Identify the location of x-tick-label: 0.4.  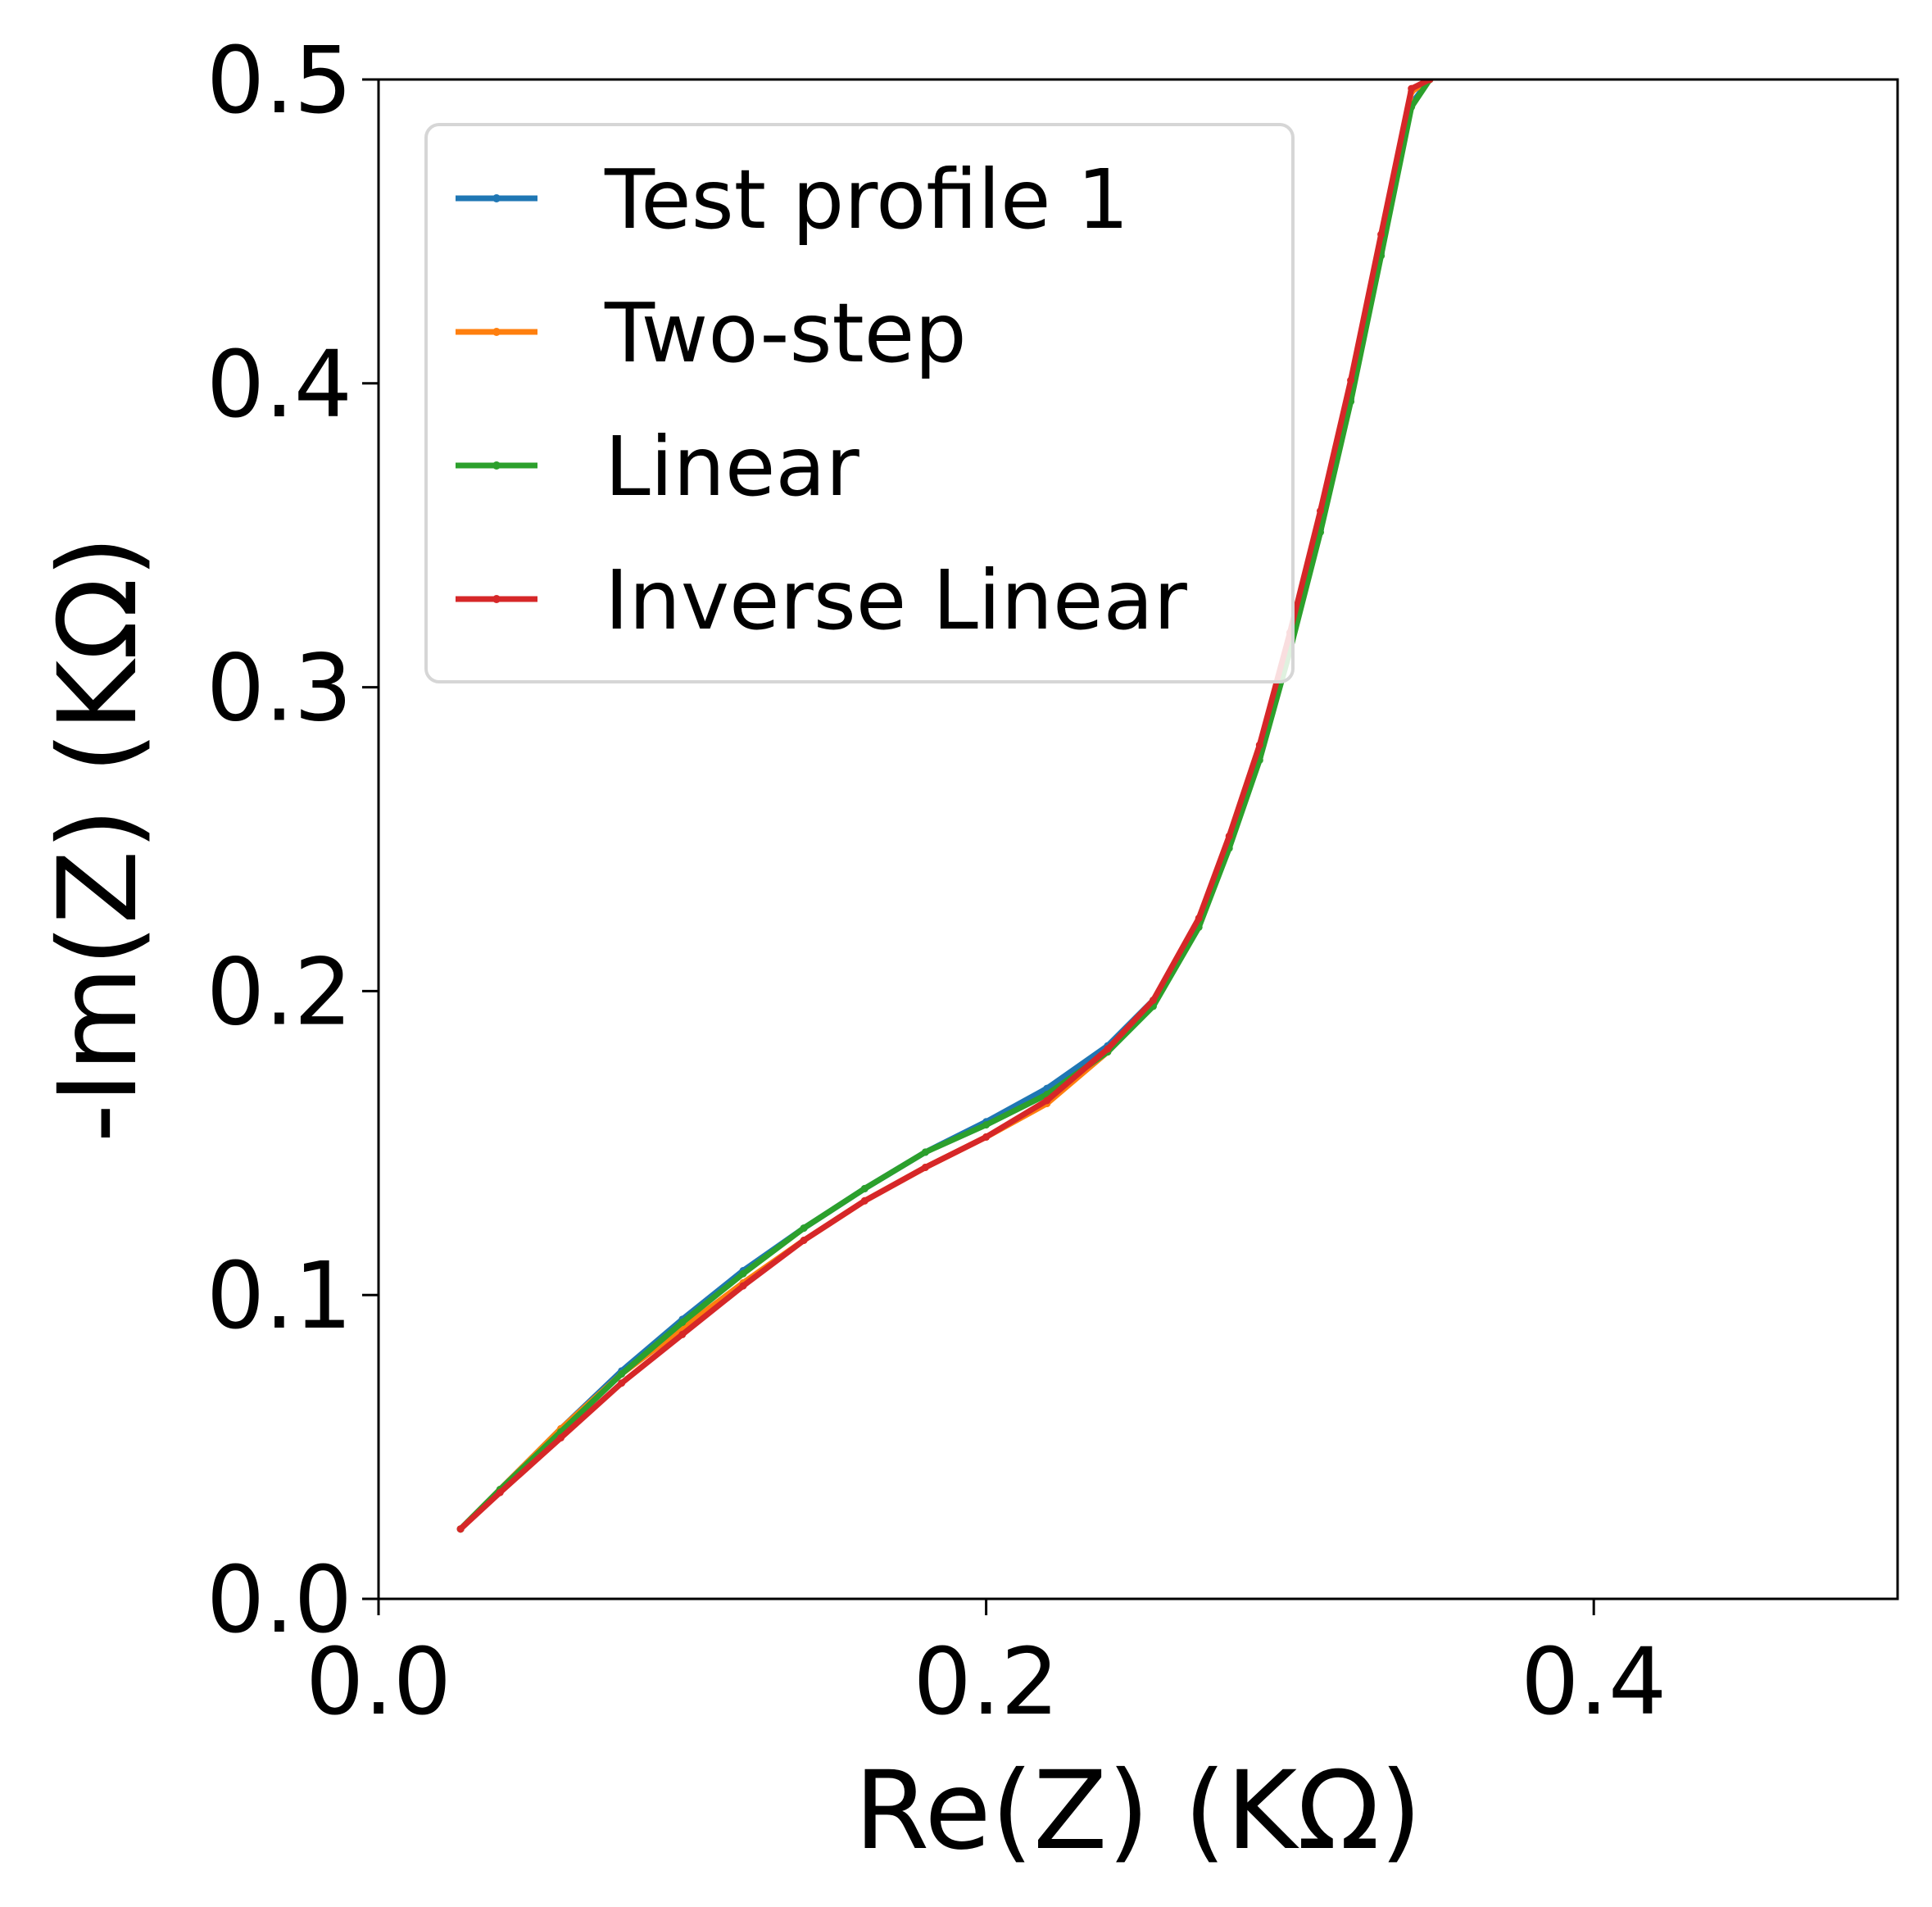
(1594, 1683).